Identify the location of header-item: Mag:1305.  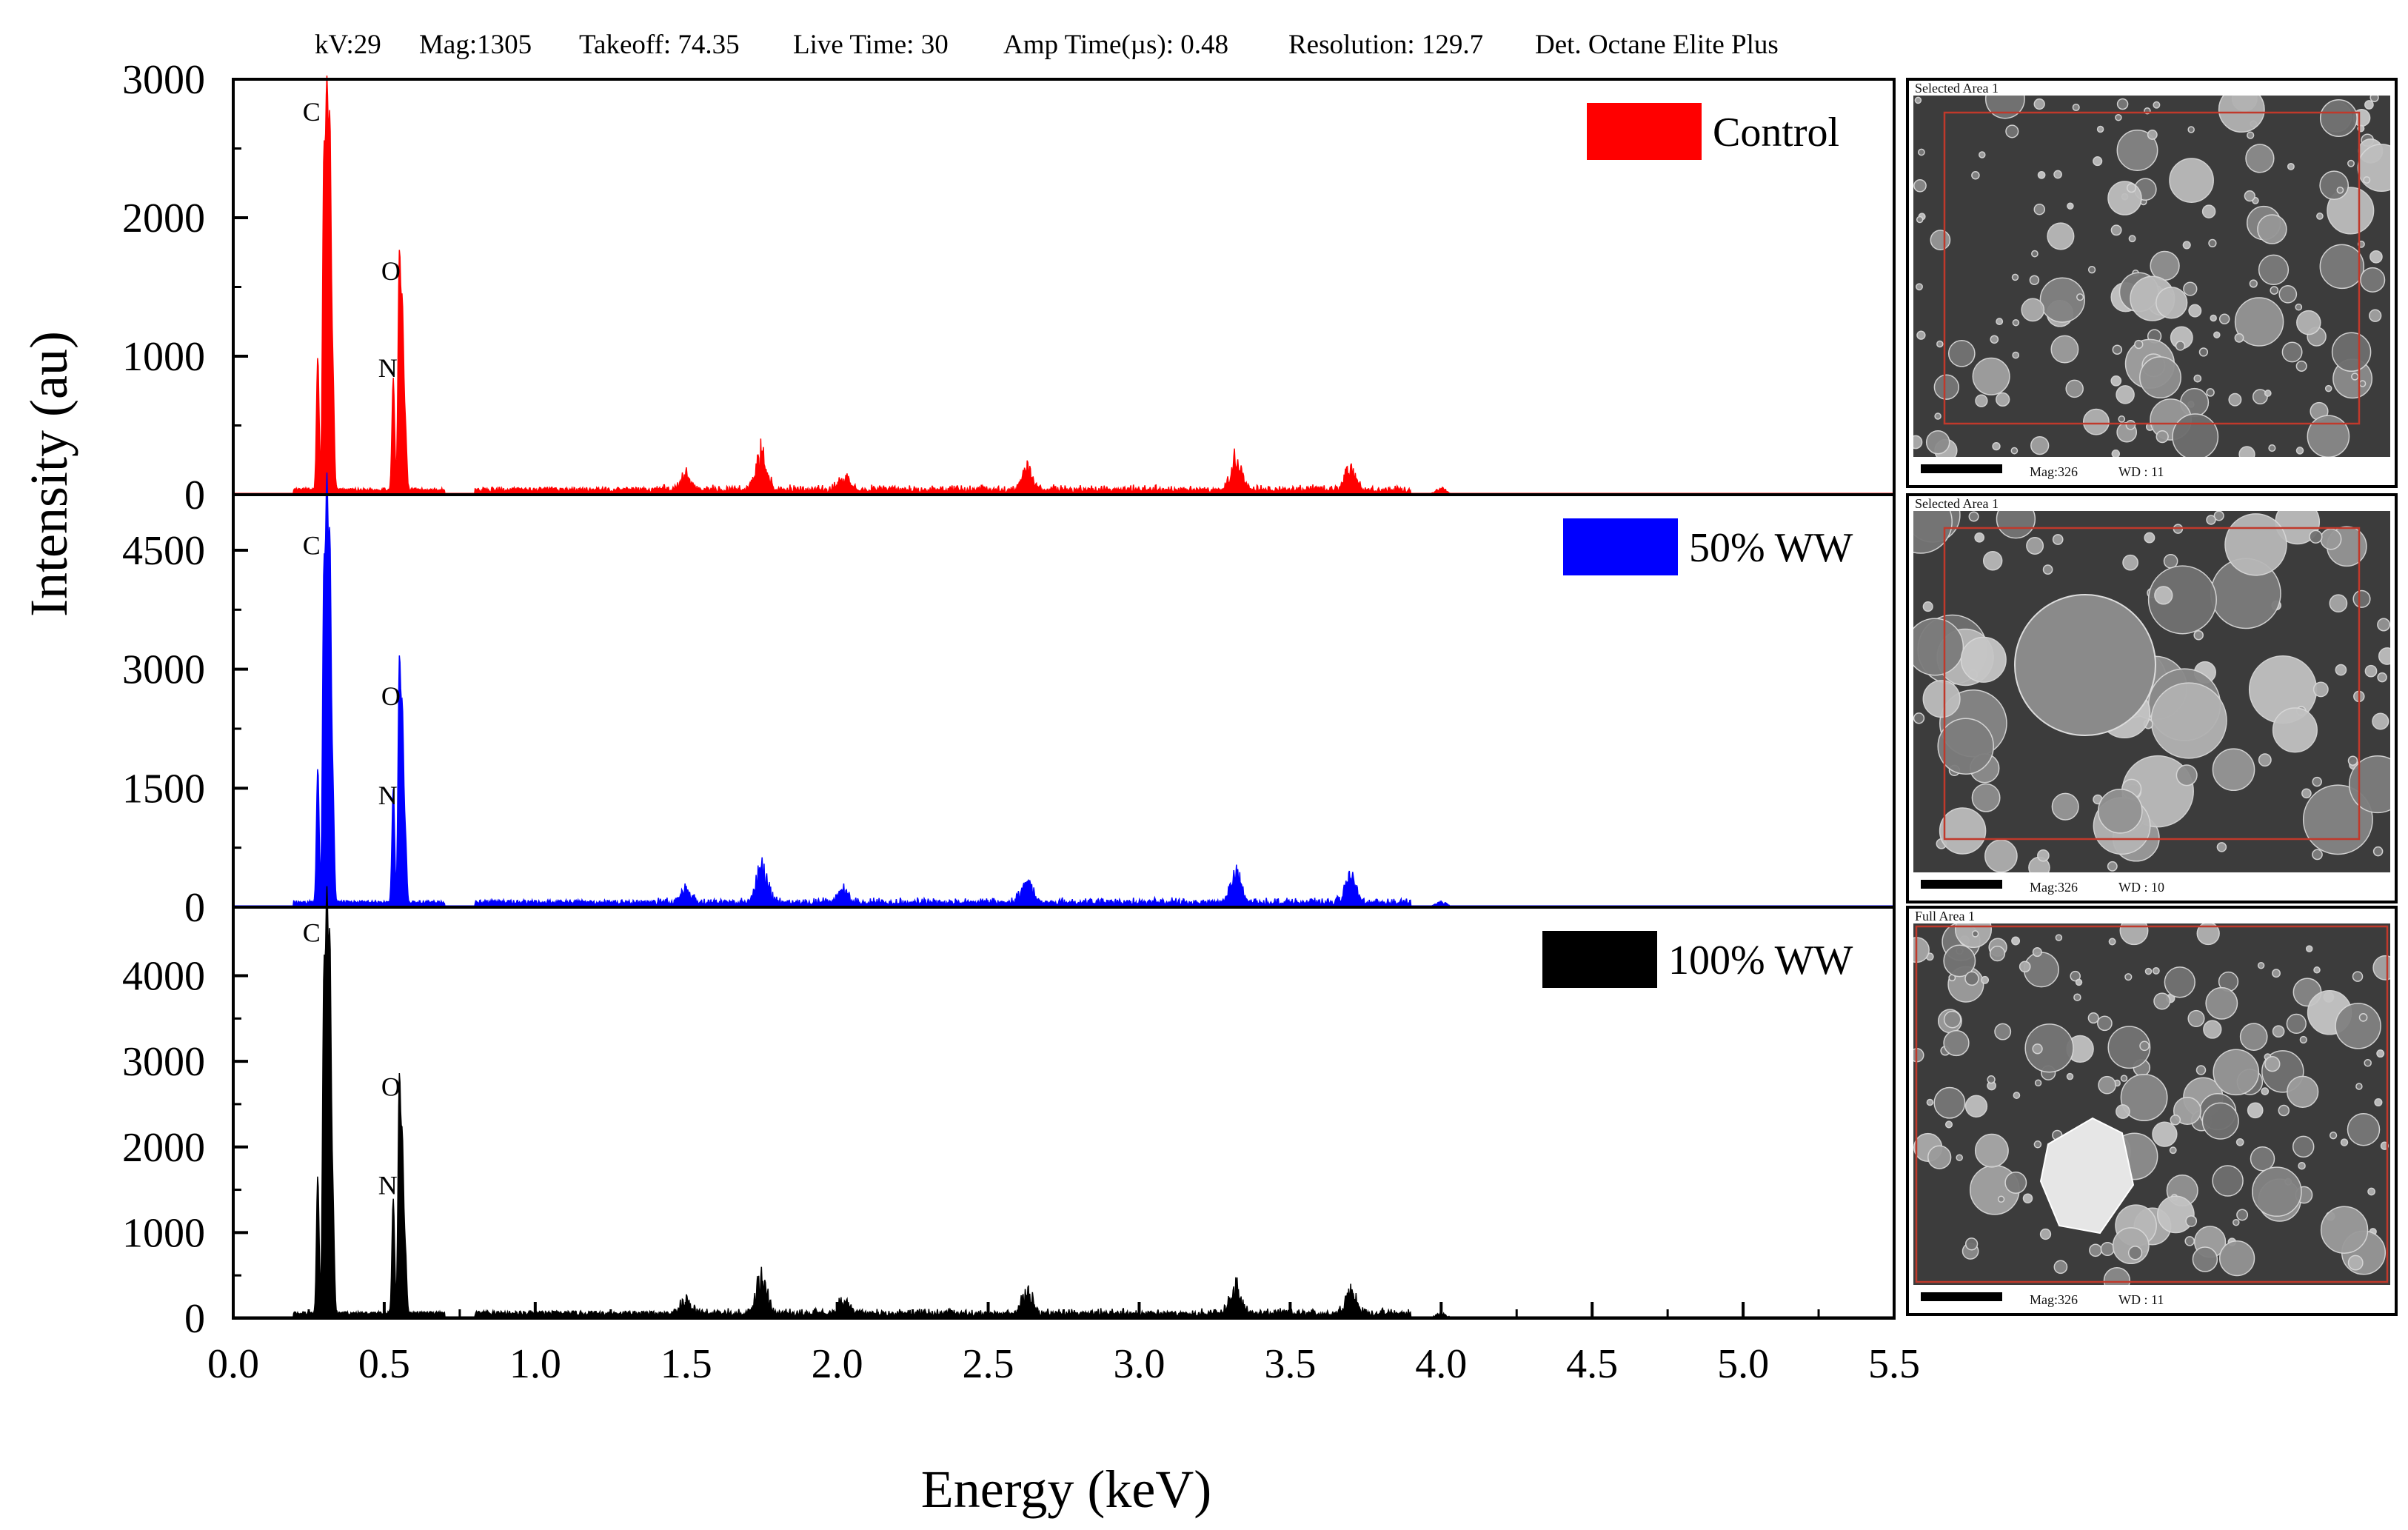
(475, 45).